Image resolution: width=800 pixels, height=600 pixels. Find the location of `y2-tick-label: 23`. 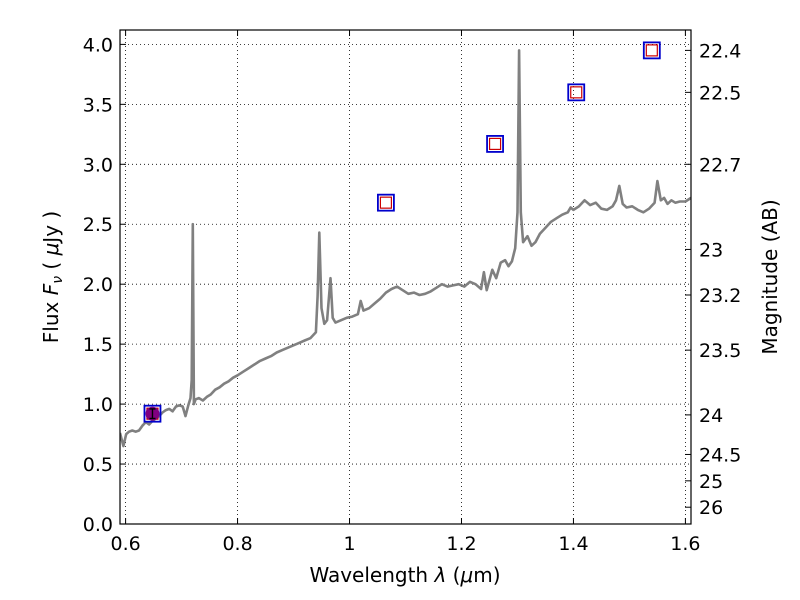

y2-tick-label: 23 is located at coordinates (711, 250).